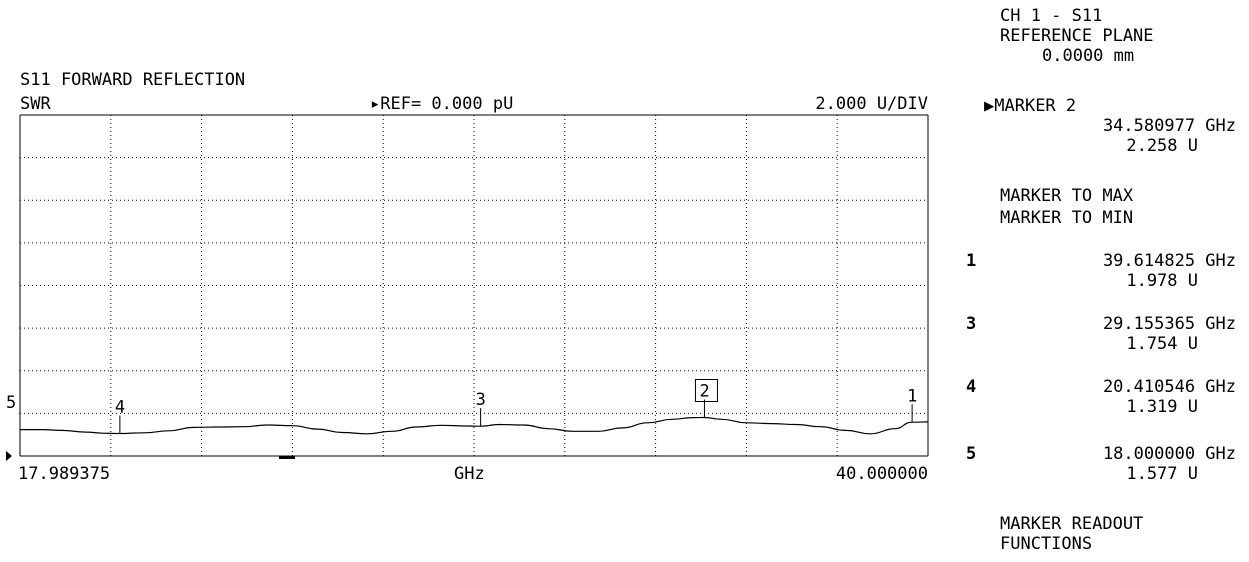 The image size is (1249, 562). What do you see at coordinates (881, 474) in the screenshot?
I see `stop-frequency-label: 40.000000` at bounding box center [881, 474].